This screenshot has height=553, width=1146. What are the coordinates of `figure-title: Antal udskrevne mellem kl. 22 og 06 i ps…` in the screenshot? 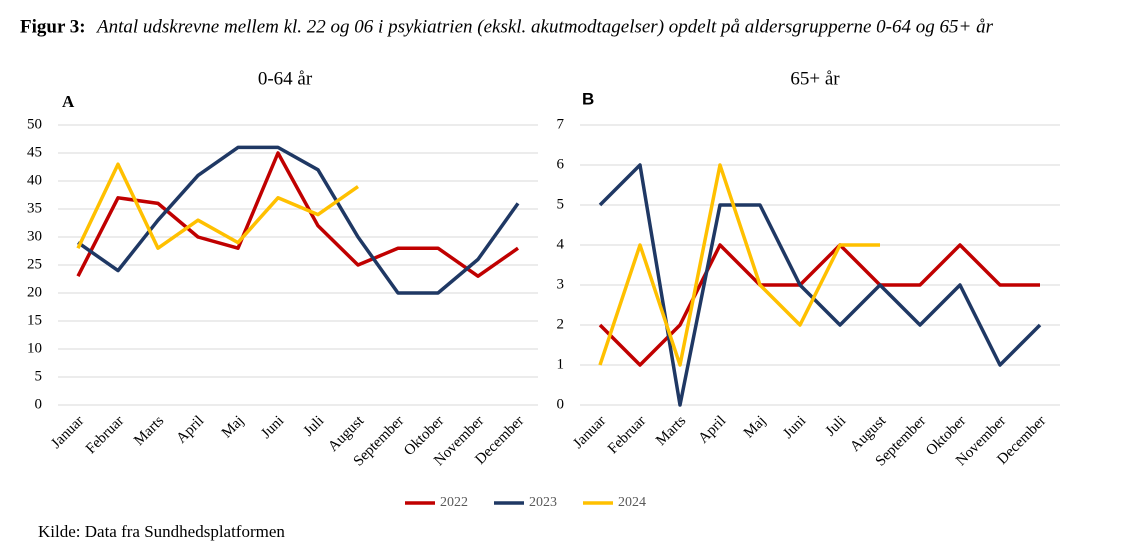 It's located at (544, 26).